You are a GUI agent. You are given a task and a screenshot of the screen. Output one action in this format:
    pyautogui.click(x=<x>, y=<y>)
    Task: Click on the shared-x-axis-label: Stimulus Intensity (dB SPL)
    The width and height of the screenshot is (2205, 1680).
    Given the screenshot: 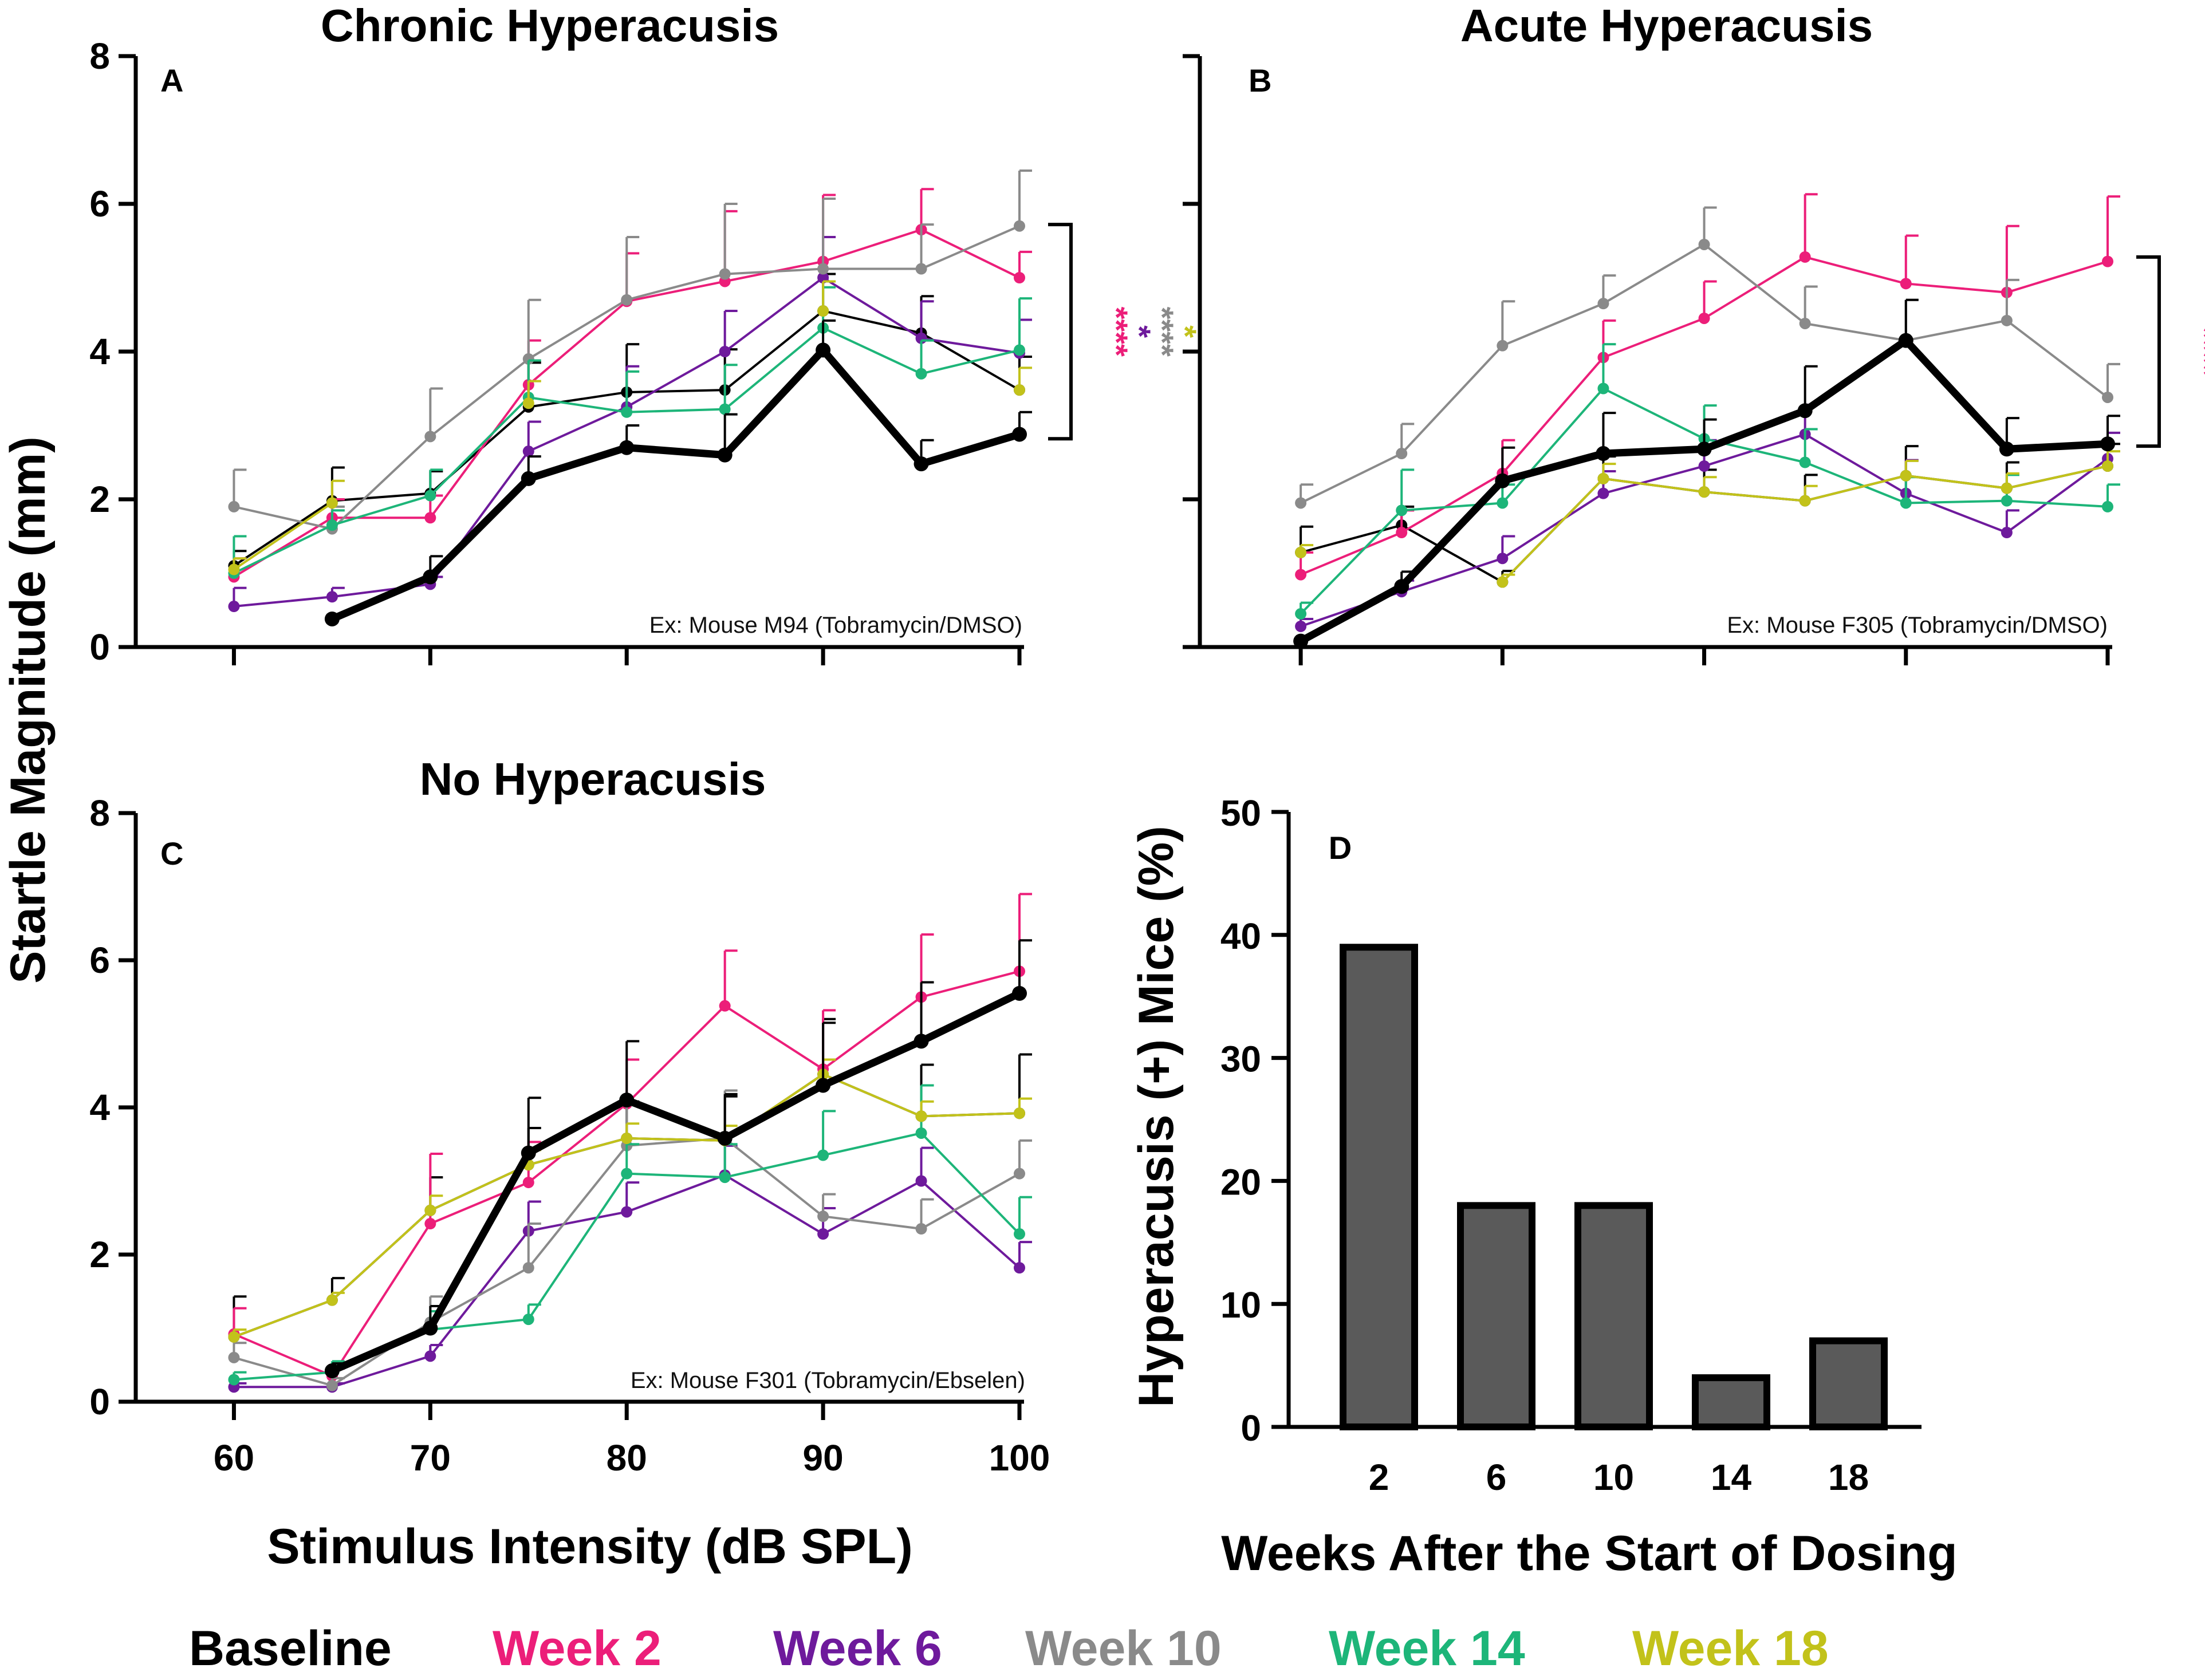 What is the action you would take?
    pyautogui.click(x=590, y=1546)
    